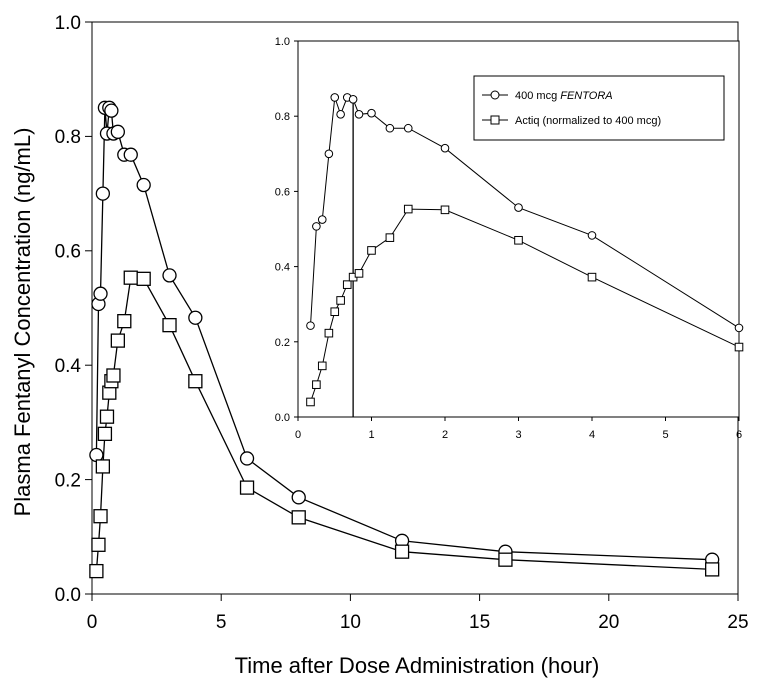 Image resolution: width=773 pixels, height=681 pixels. I want to click on main-x-axis-title: Time after Dose Administration (hour), so click(417, 665).